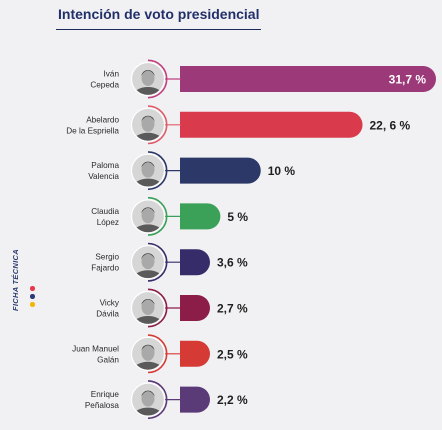 The height and width of the screenshot is (430, 442). Describe the element at coordinates (112, 74) in the screenshot. I see `candidate-name-0-line-0: Iván` at that location.